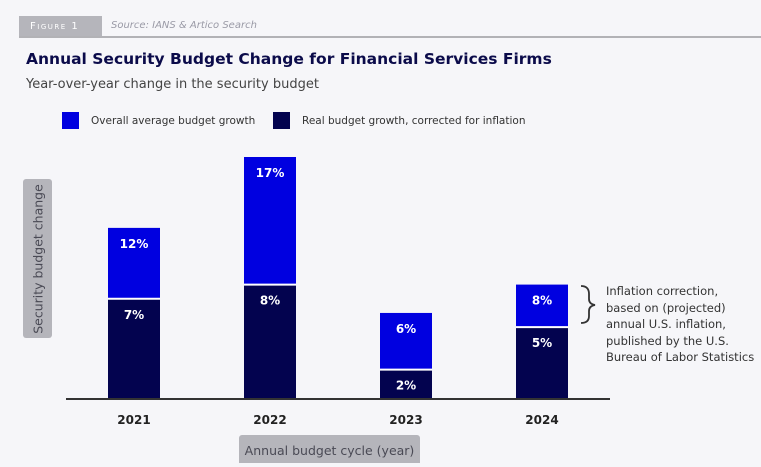  Describe the element at coordinates (541, 420) in the screenshot. I see `x-tick-label-2024: 2024` at that location.